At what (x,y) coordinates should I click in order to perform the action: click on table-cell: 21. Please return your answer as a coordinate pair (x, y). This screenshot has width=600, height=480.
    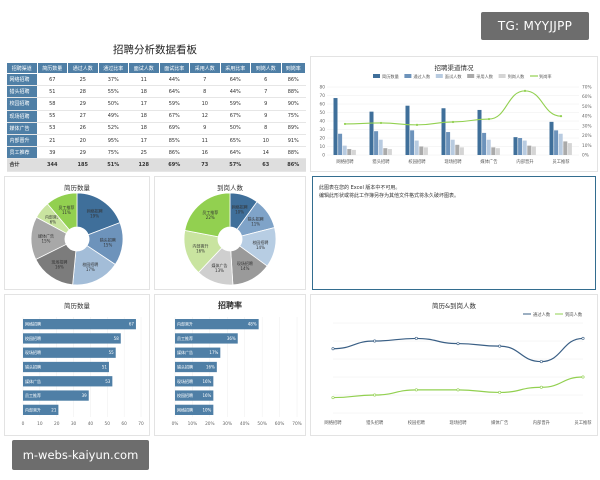
    Looking at the image, I should click on (52, 141).